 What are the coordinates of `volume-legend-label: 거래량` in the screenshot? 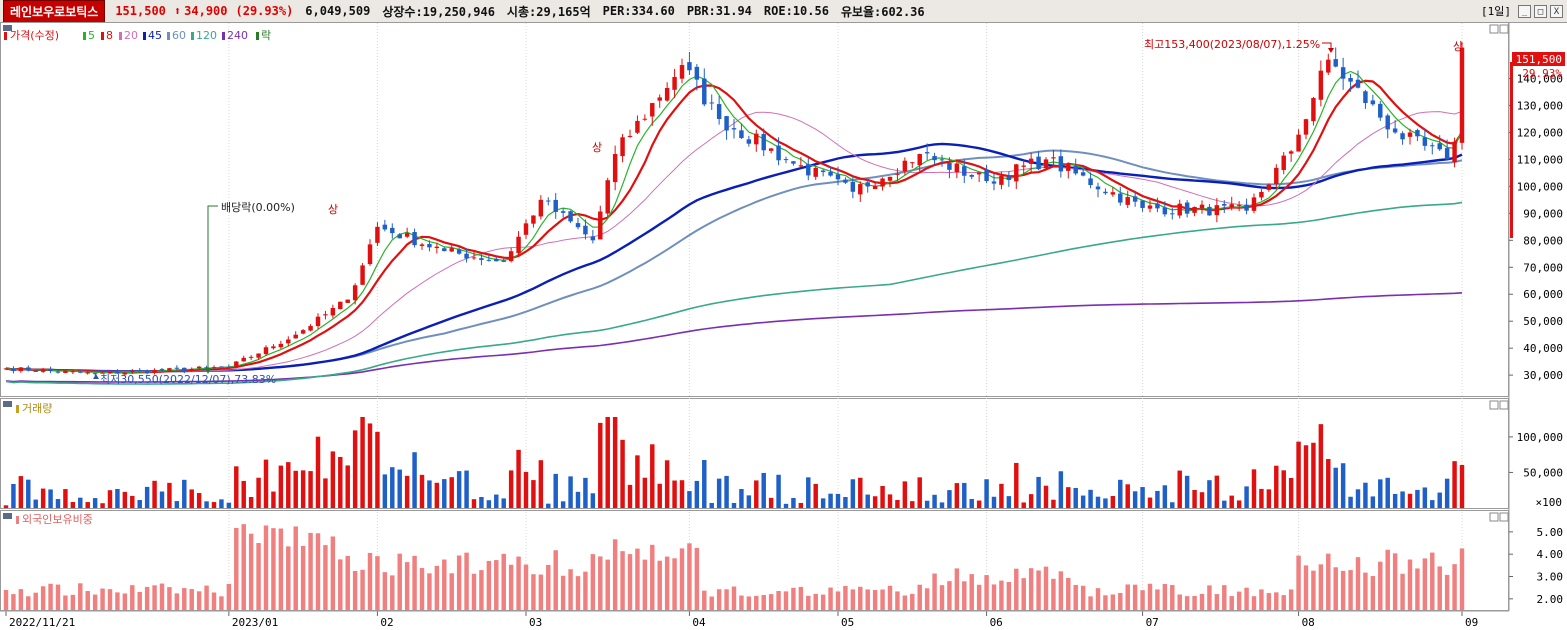 It's located at (37, 408).